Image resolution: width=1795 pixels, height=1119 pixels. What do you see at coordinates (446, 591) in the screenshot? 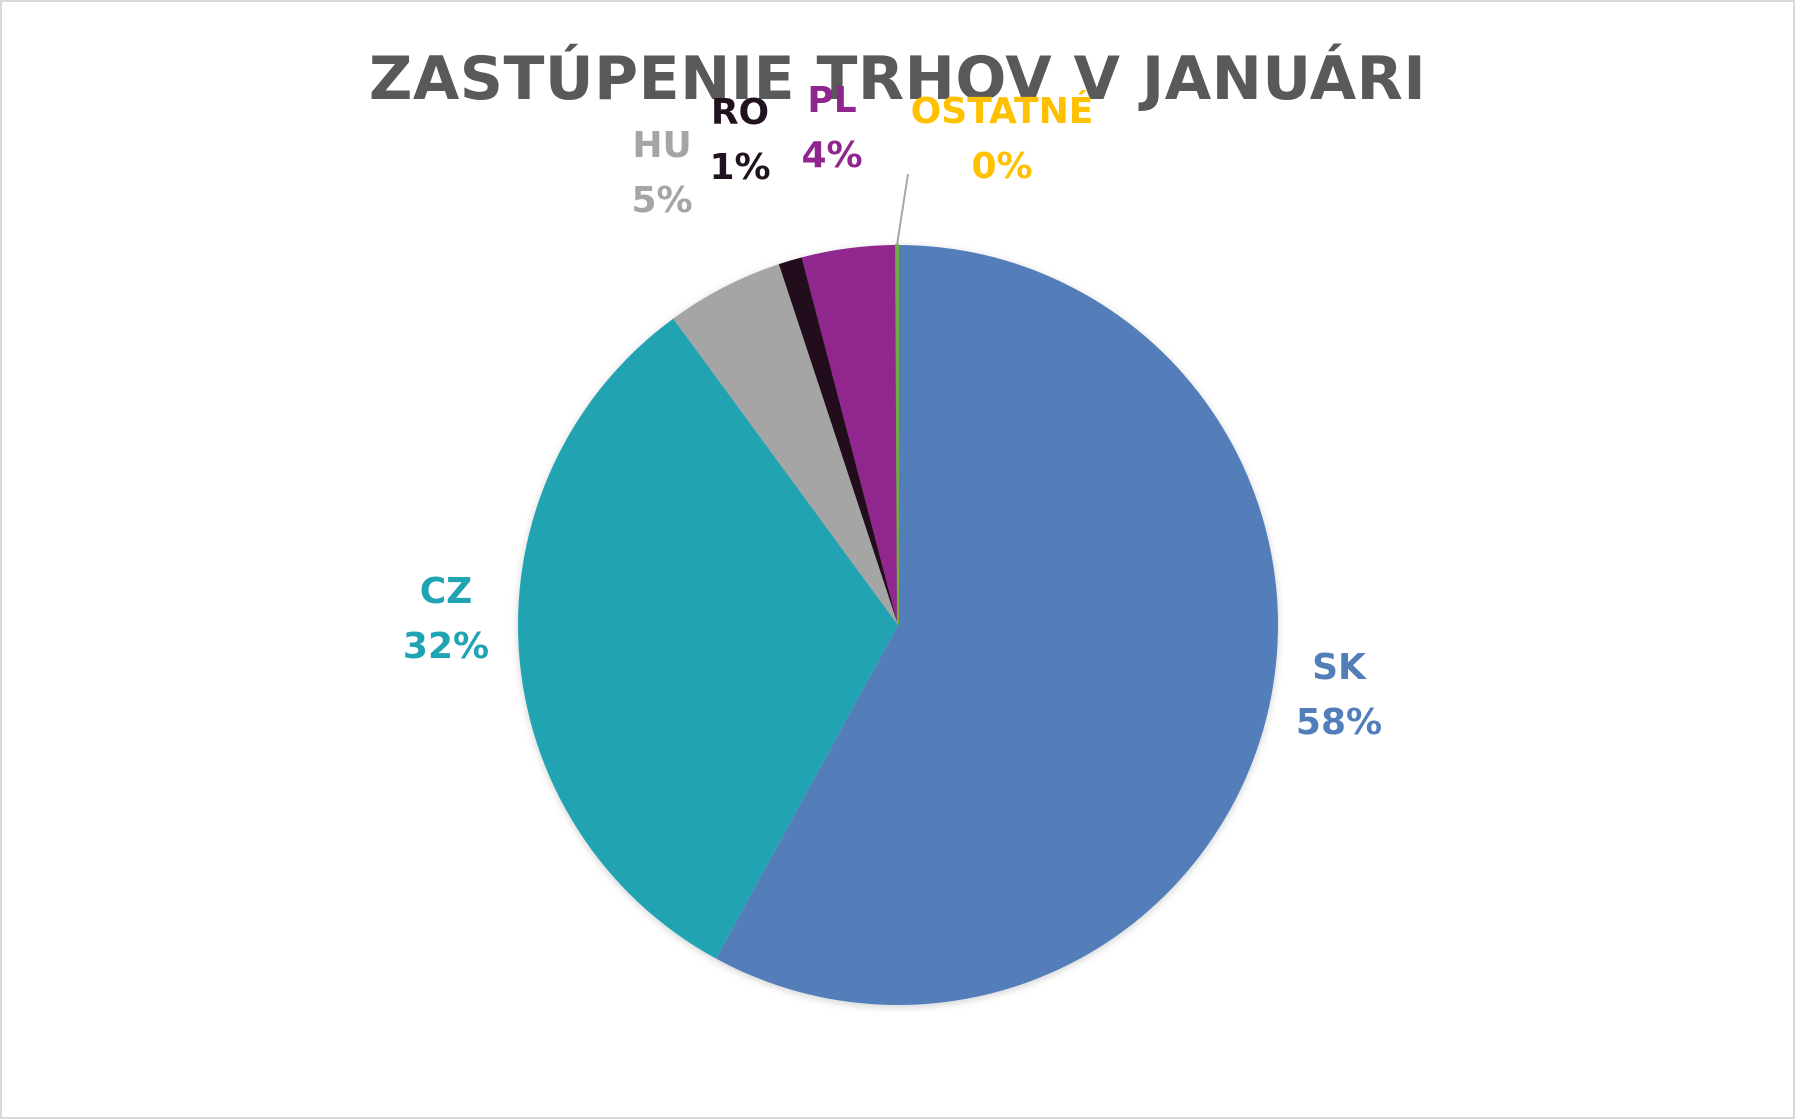
I see `slice-label-name-cz: CZ` at bounding box center [446, 591].